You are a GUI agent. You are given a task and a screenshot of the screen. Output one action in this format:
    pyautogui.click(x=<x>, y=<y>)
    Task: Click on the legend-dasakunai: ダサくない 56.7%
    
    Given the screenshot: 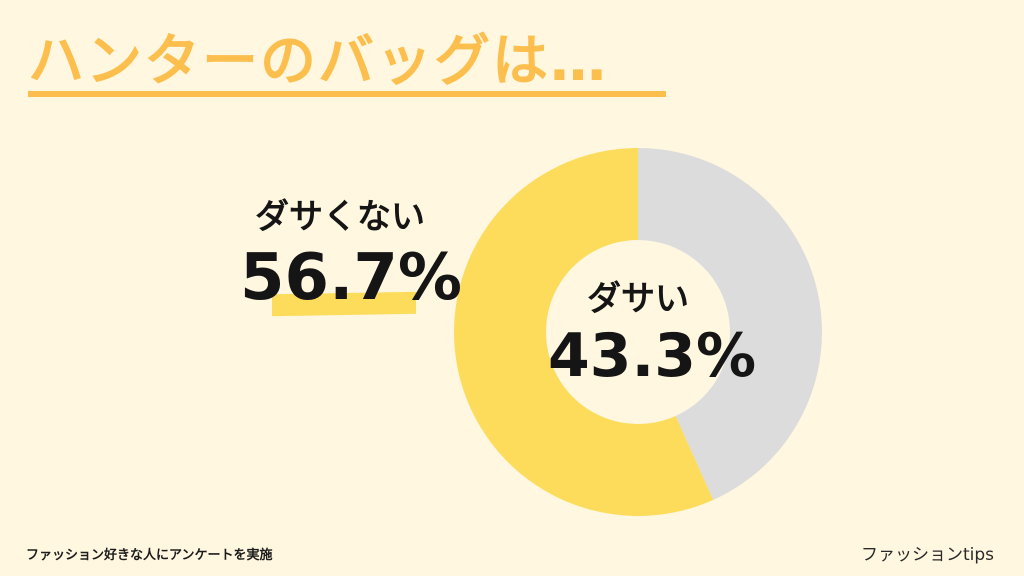 What is the action you would take?
    pyautogui.click(x=351, y=255)
    